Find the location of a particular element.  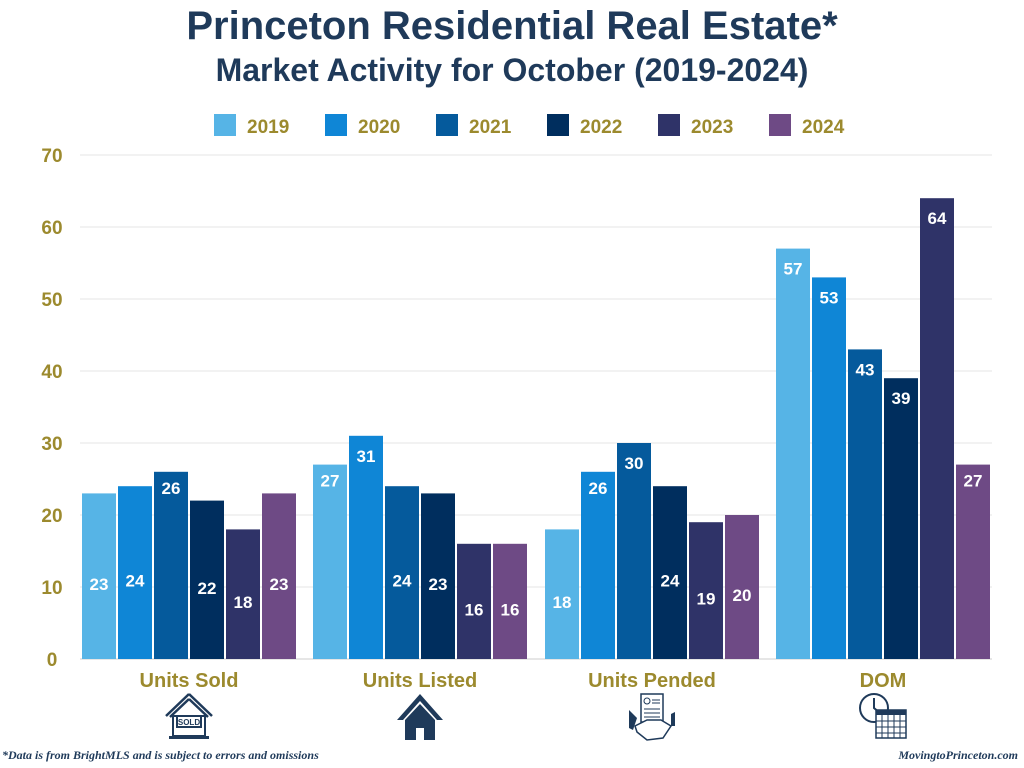

data-label: 39 is located at coordinates (901, 398).